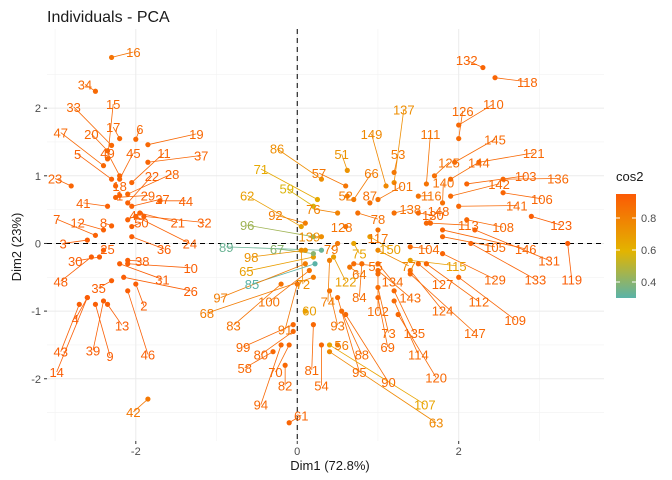 The height and width of the screenshot is (480, 672). Describe the element at coordinates (459, 452) in the screenshot. I see `x-tick-label: 2` at that location.